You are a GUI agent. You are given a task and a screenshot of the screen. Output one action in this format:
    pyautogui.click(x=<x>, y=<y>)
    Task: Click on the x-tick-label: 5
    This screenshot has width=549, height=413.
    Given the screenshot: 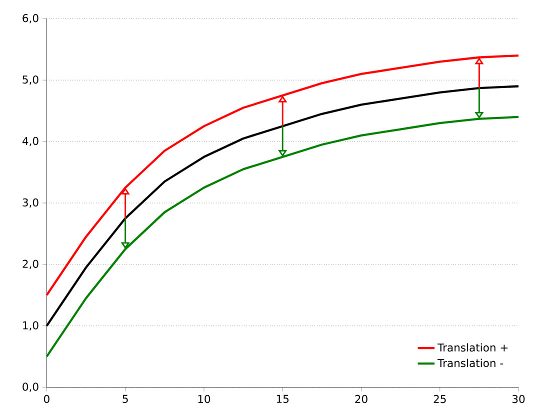 What is the action you would take?
    pyautogui.click(x=125, y=399)
    